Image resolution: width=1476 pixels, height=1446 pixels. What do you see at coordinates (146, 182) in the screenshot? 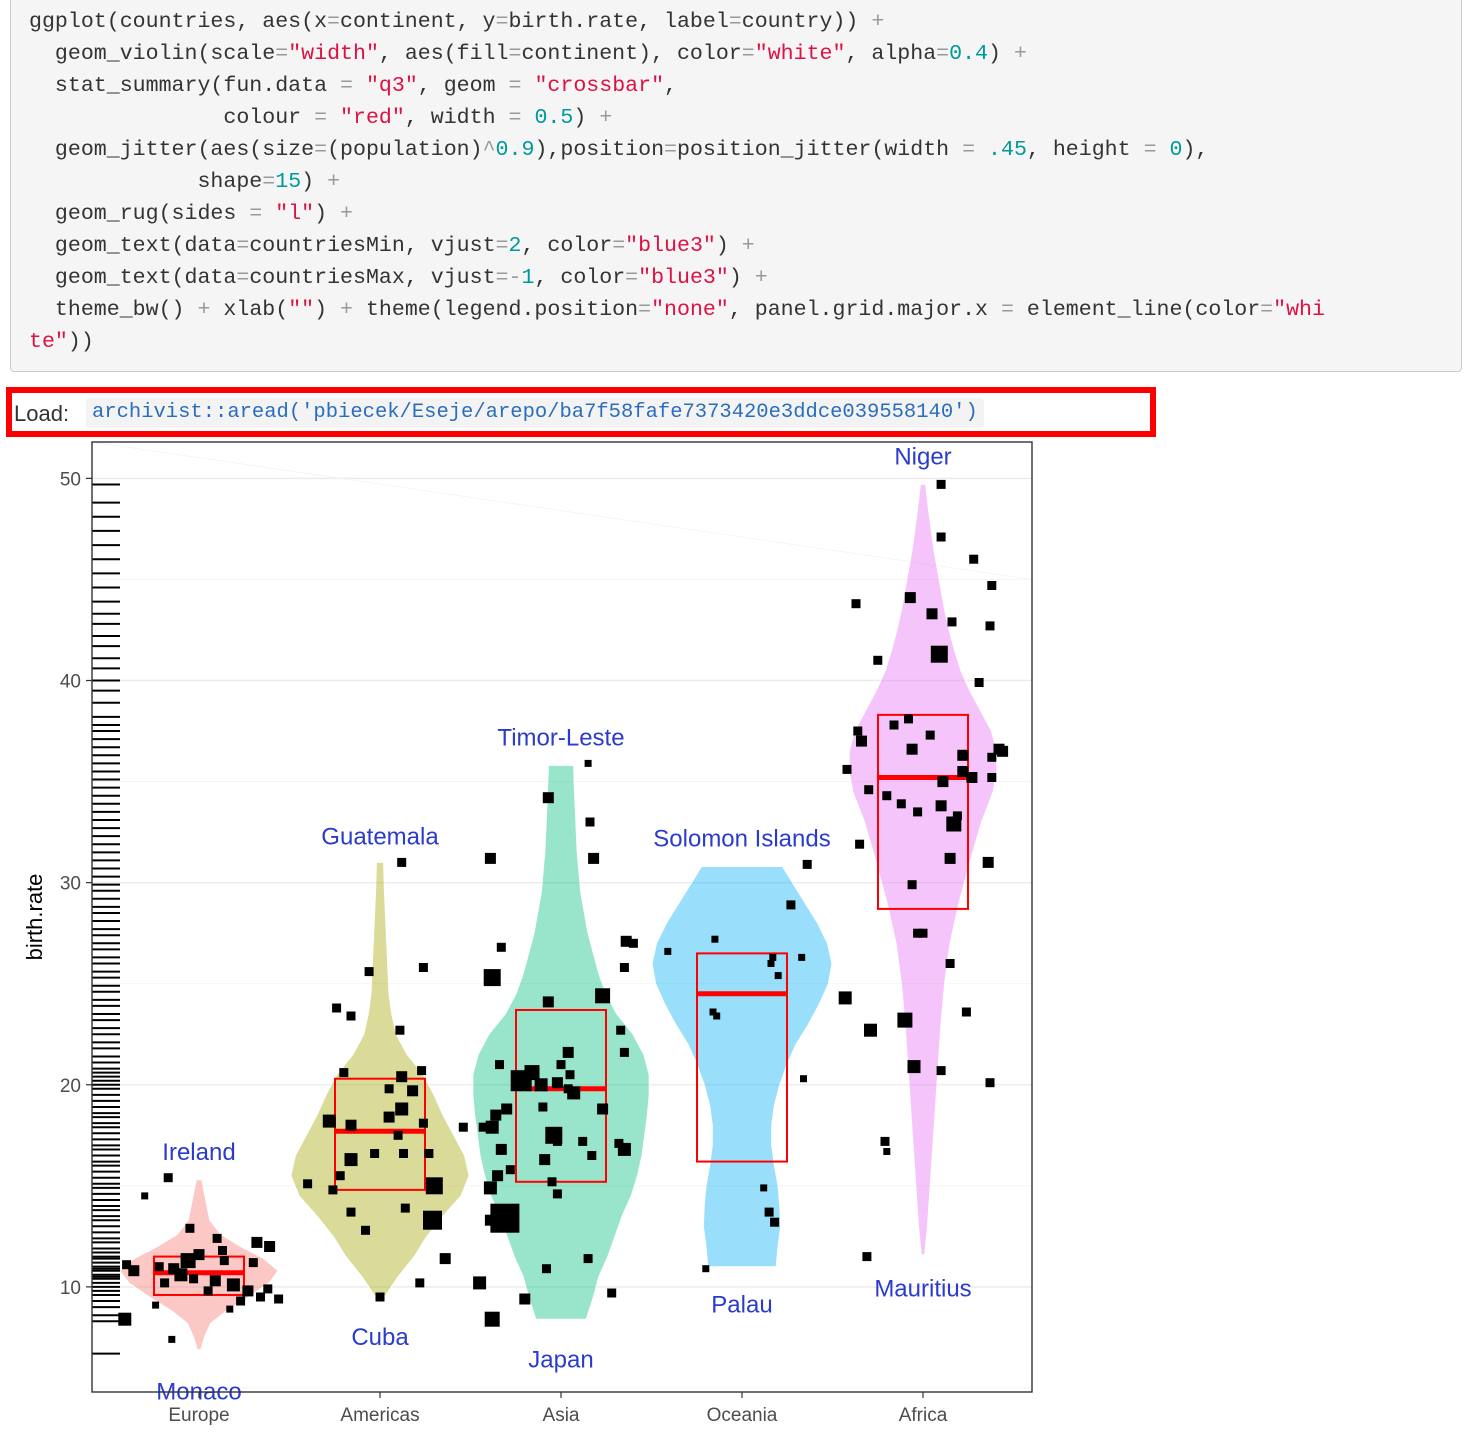
I see `code-token: shape` at bounding box center [146, 182].